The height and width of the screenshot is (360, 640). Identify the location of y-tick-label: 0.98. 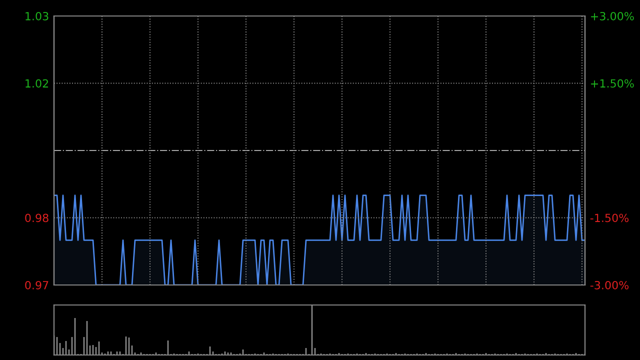
(36, 218).